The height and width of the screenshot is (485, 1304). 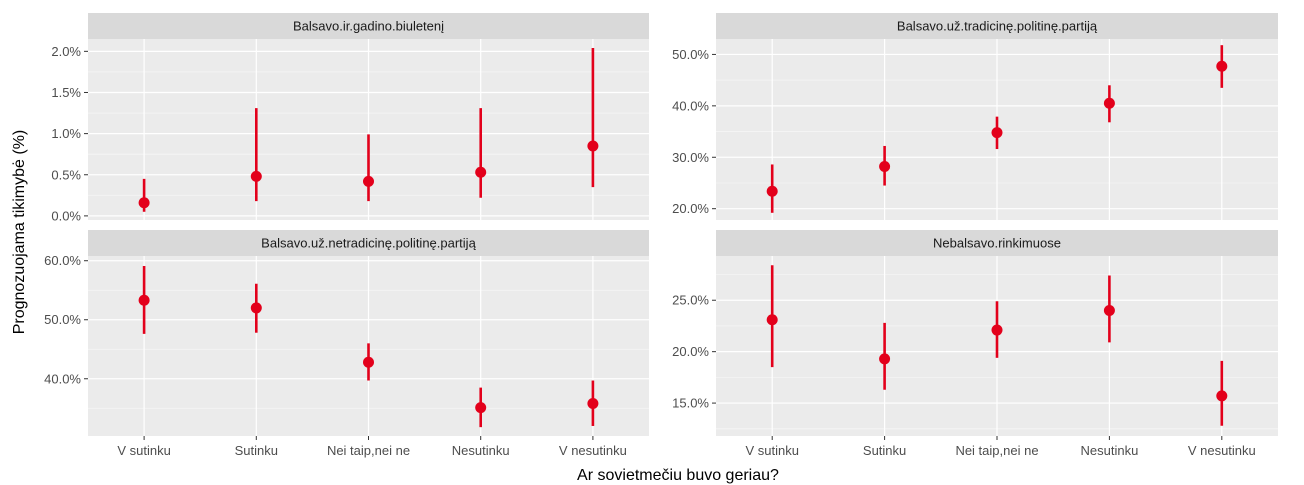 I want to click on facet-title: Balsavo.už.tradicinę.politinę.partiją, so click(x=997, y=26).